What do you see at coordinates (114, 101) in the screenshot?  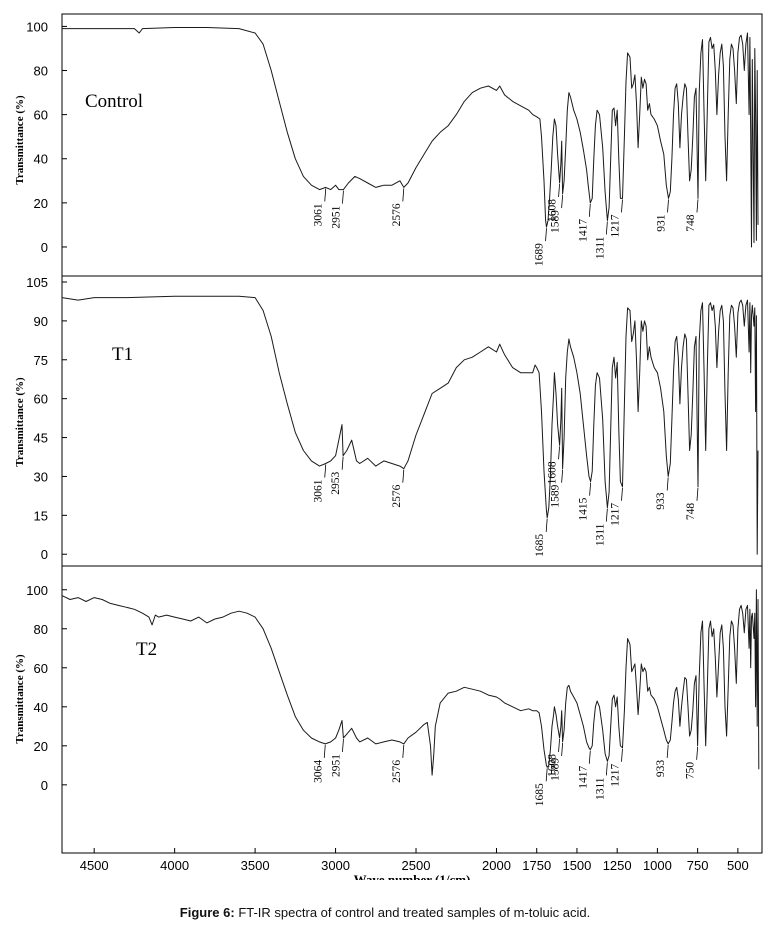 I see `sample-name: Control` at bounding box center [114, 101].